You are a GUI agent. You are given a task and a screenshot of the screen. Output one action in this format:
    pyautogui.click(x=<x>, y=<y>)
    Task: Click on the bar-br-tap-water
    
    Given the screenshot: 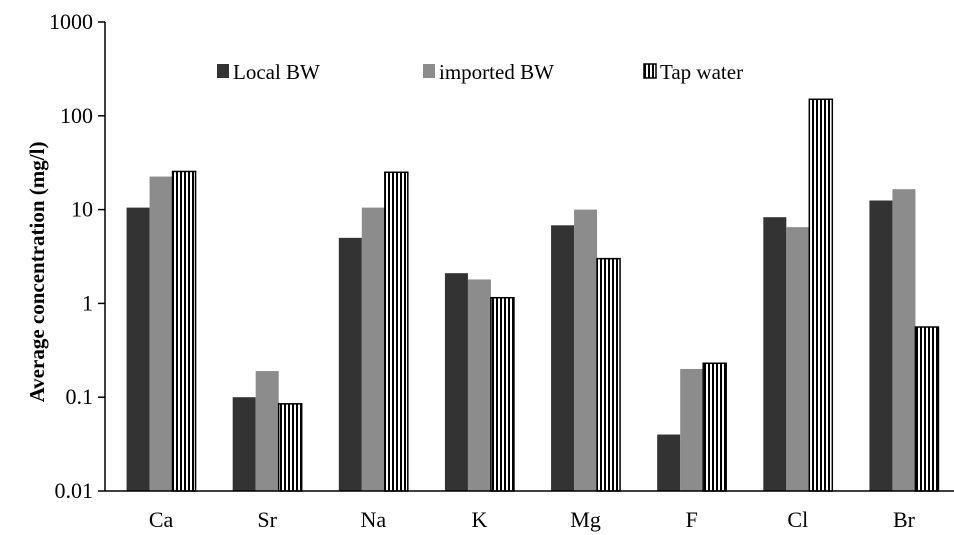 What is the action you would take?
    pyautogui.click(x=927, y=409)
    